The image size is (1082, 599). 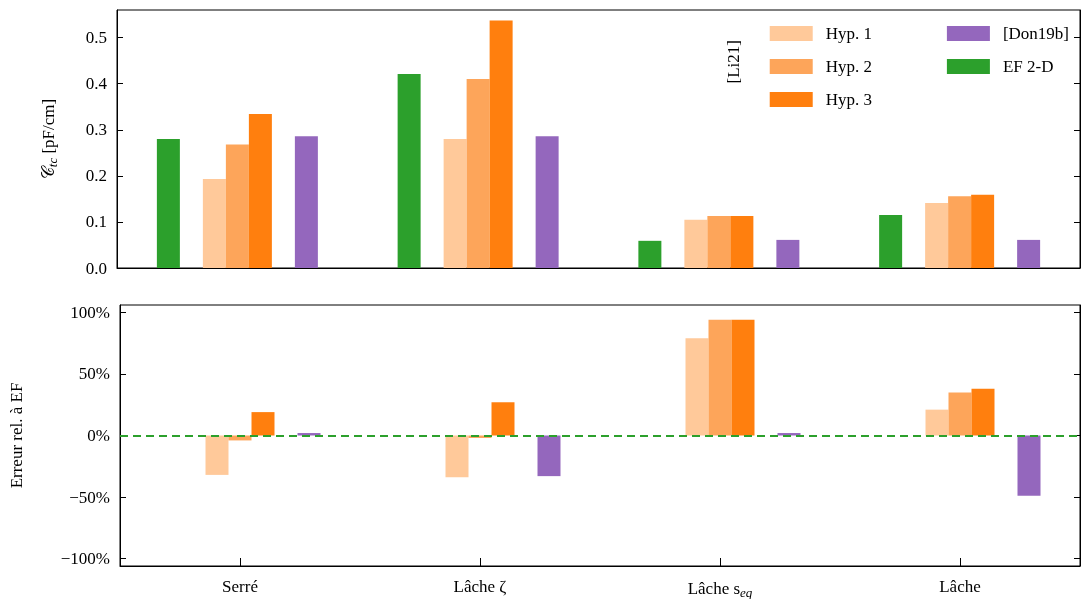 I want to click on legend-title: [Li21], so click(x=733, y=61).